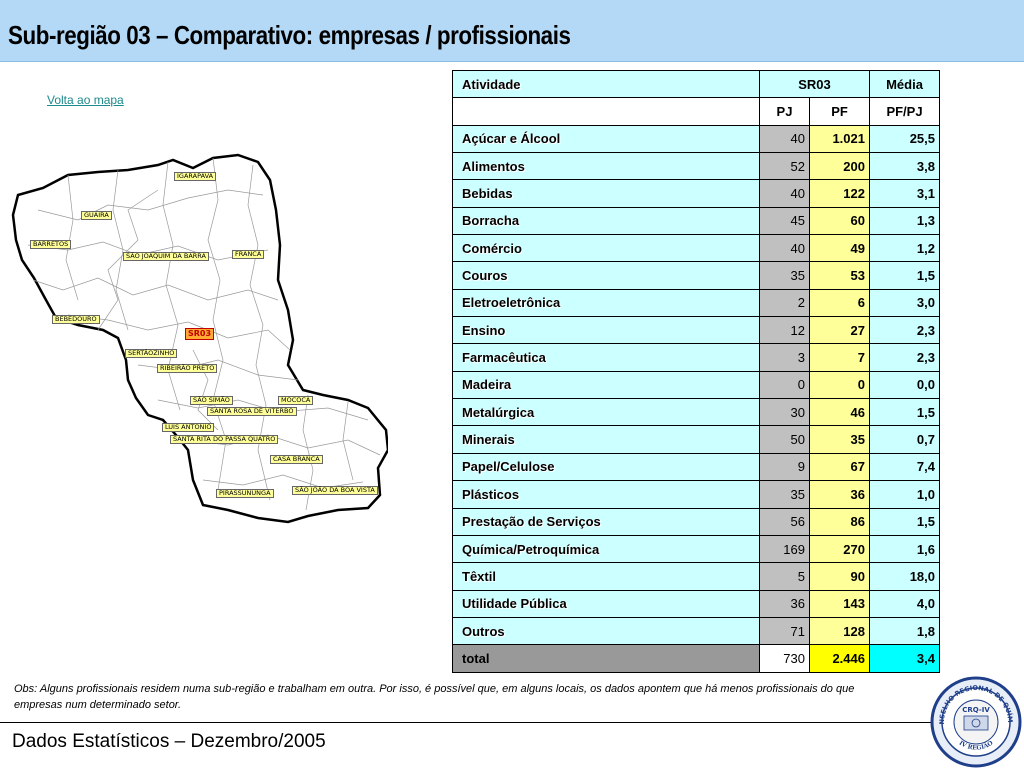 This screenshot has width=1024, height=768. What do you see at coordinates (606, 576) in the screenshot?
I see `activity-cell: Têxtil` at bounding box center [606, 576].